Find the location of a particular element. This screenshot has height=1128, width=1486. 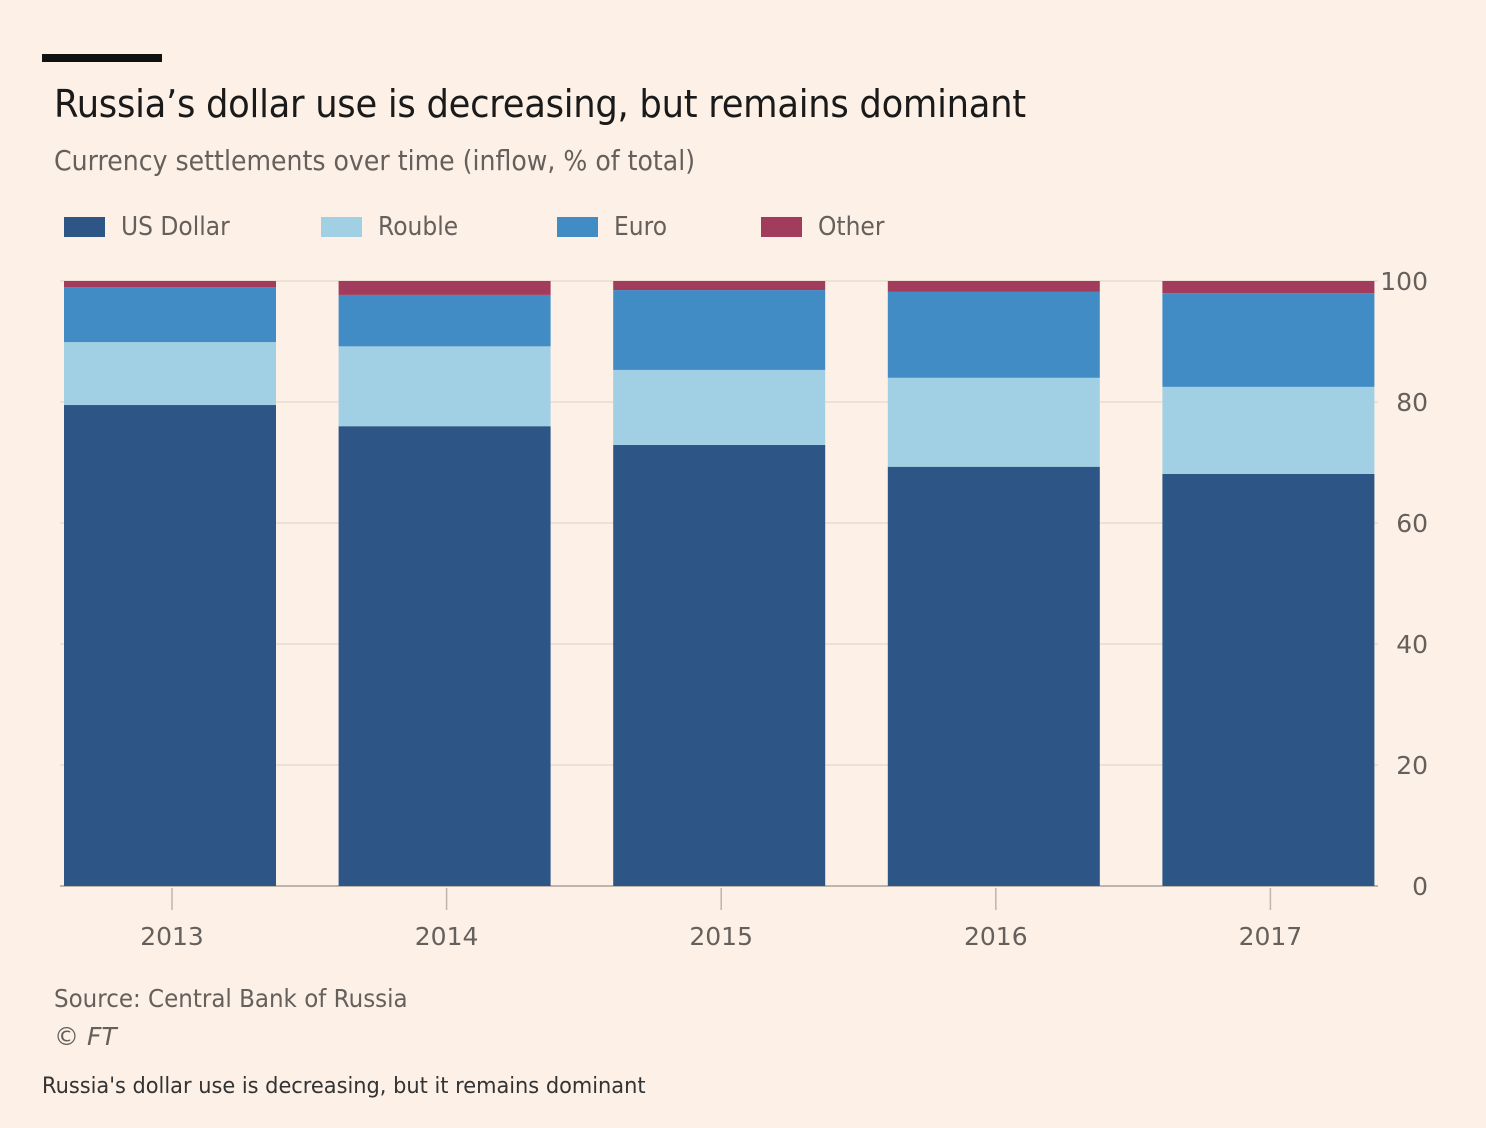

y-tick-label: 60 is located at coordinates (1412, 523).